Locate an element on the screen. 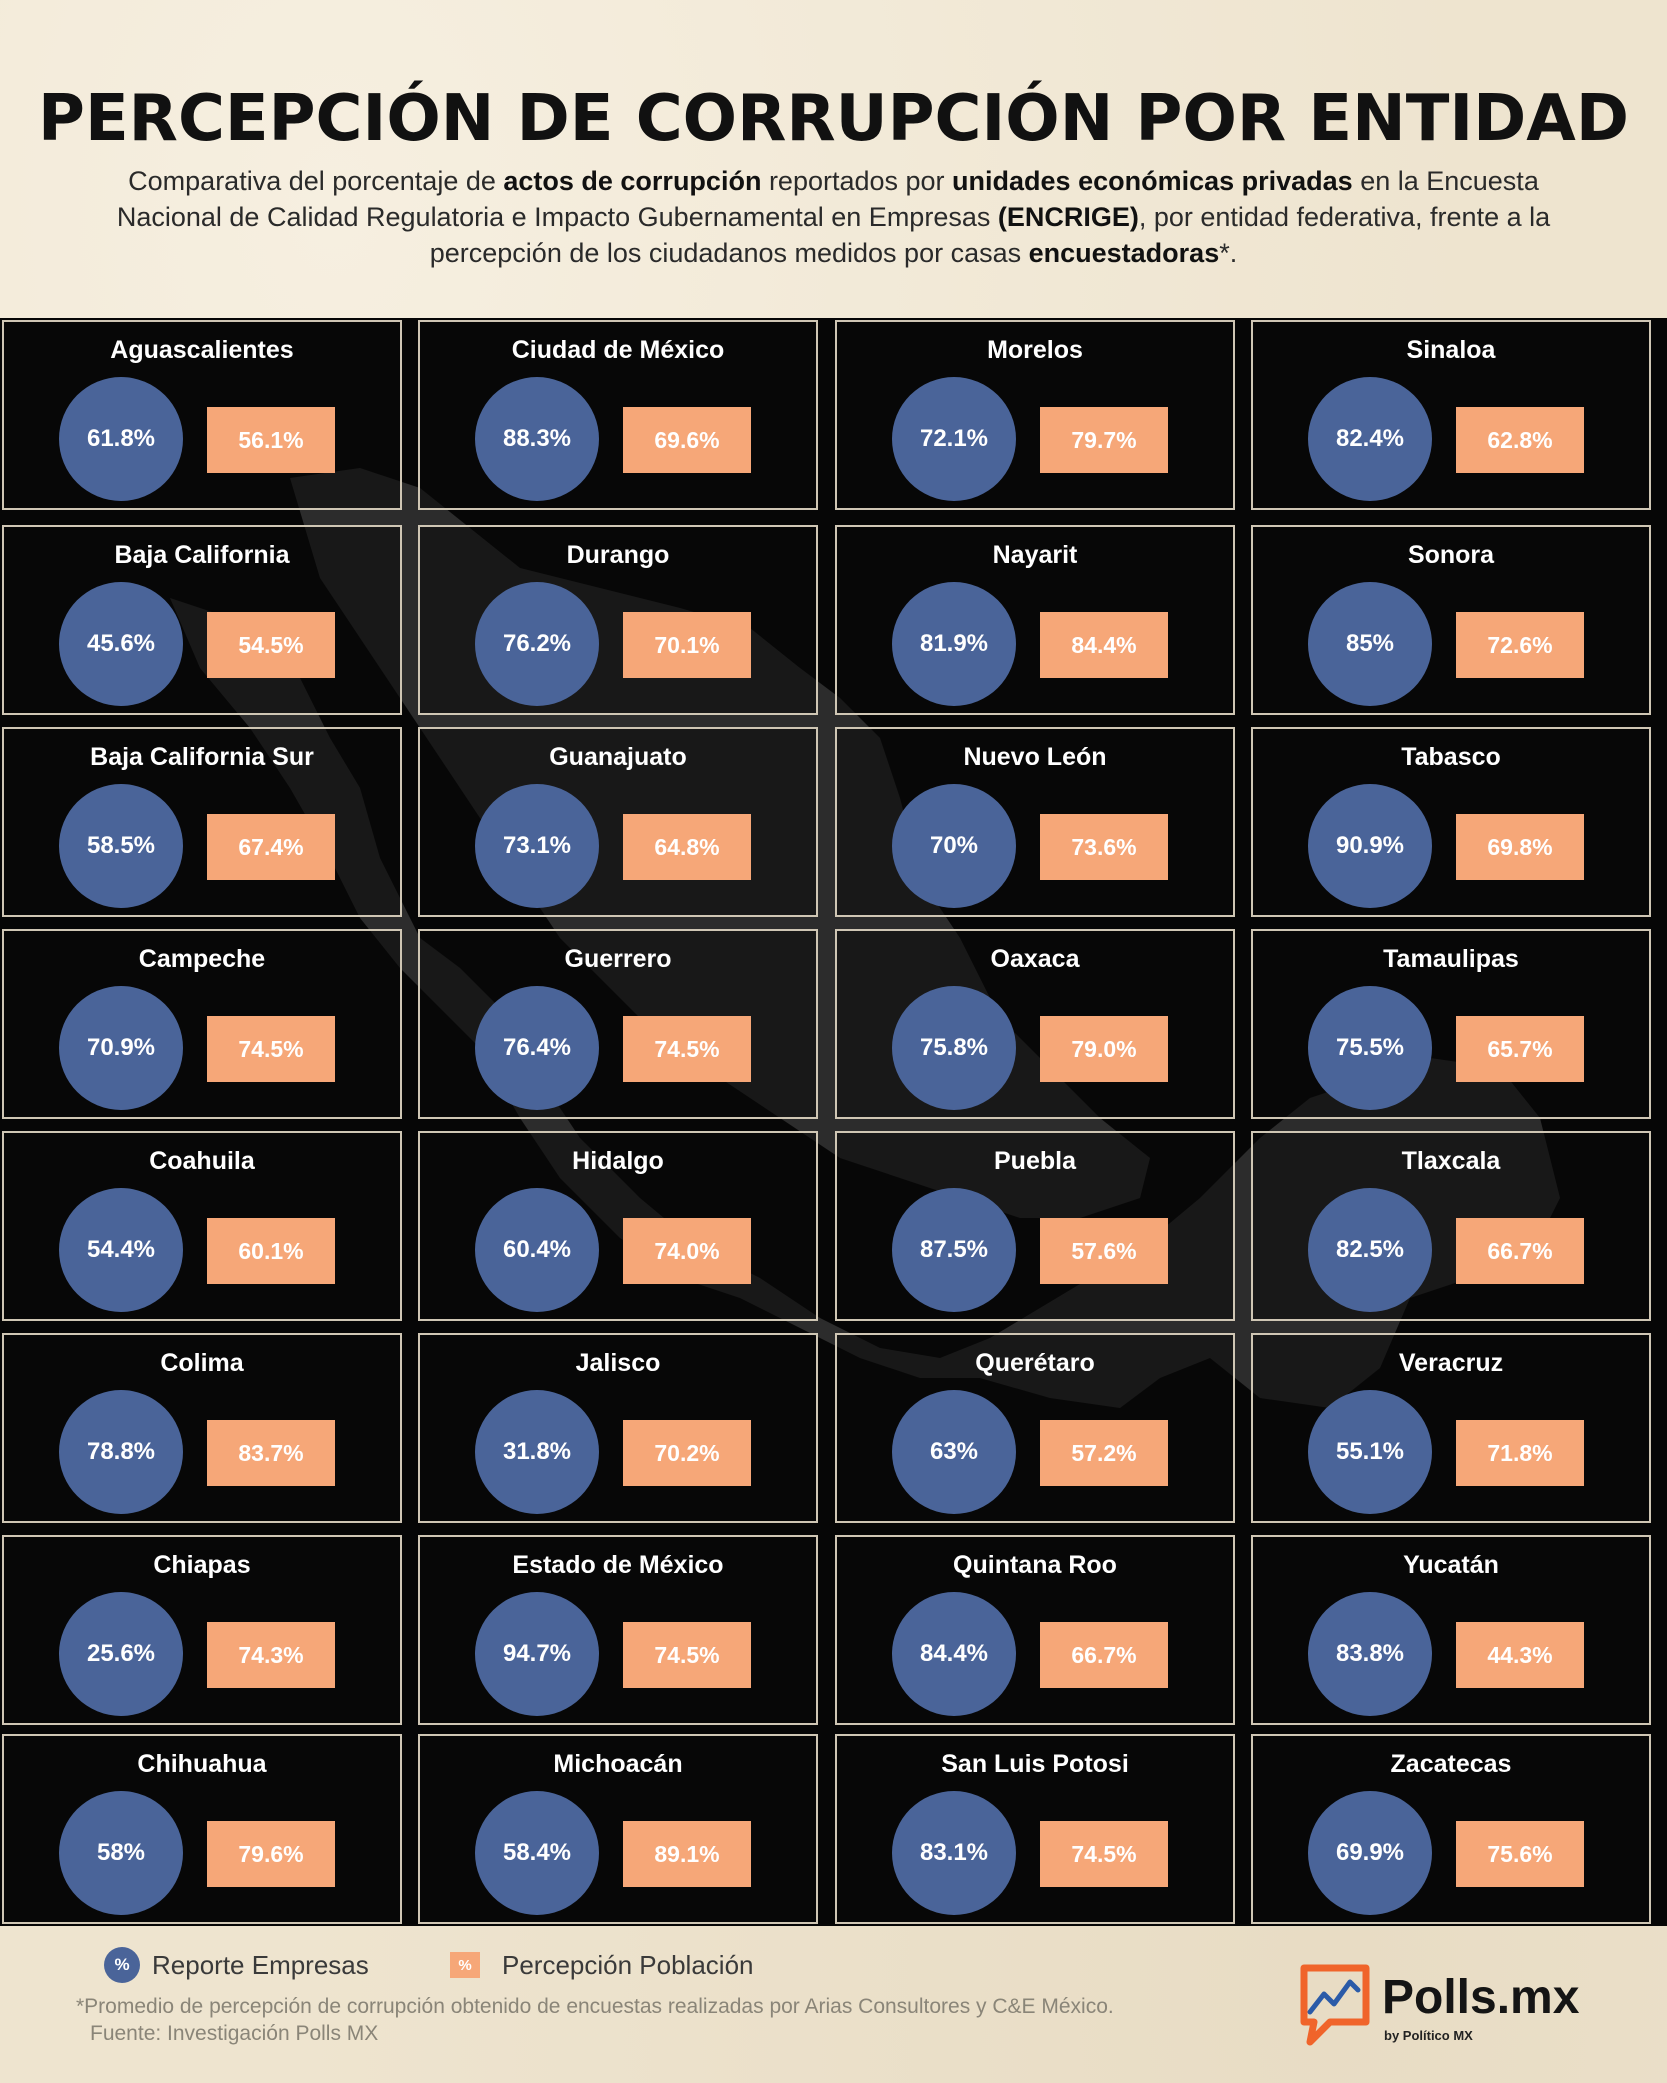  empresas-value-circle: 83.1% is located at coordinates (954, 1853).